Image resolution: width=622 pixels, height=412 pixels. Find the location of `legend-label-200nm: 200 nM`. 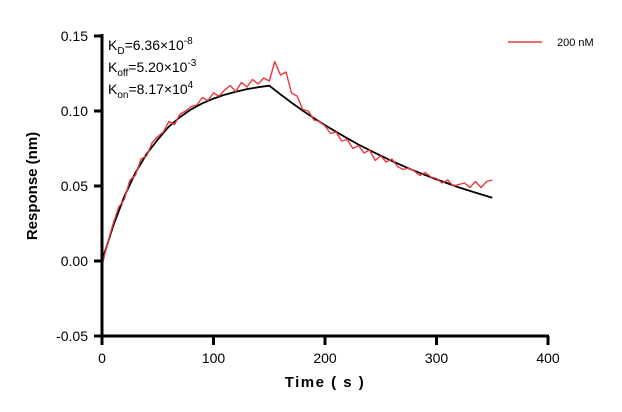

legend-label-200nm: 200 nM is located at coordinates (575, 43).